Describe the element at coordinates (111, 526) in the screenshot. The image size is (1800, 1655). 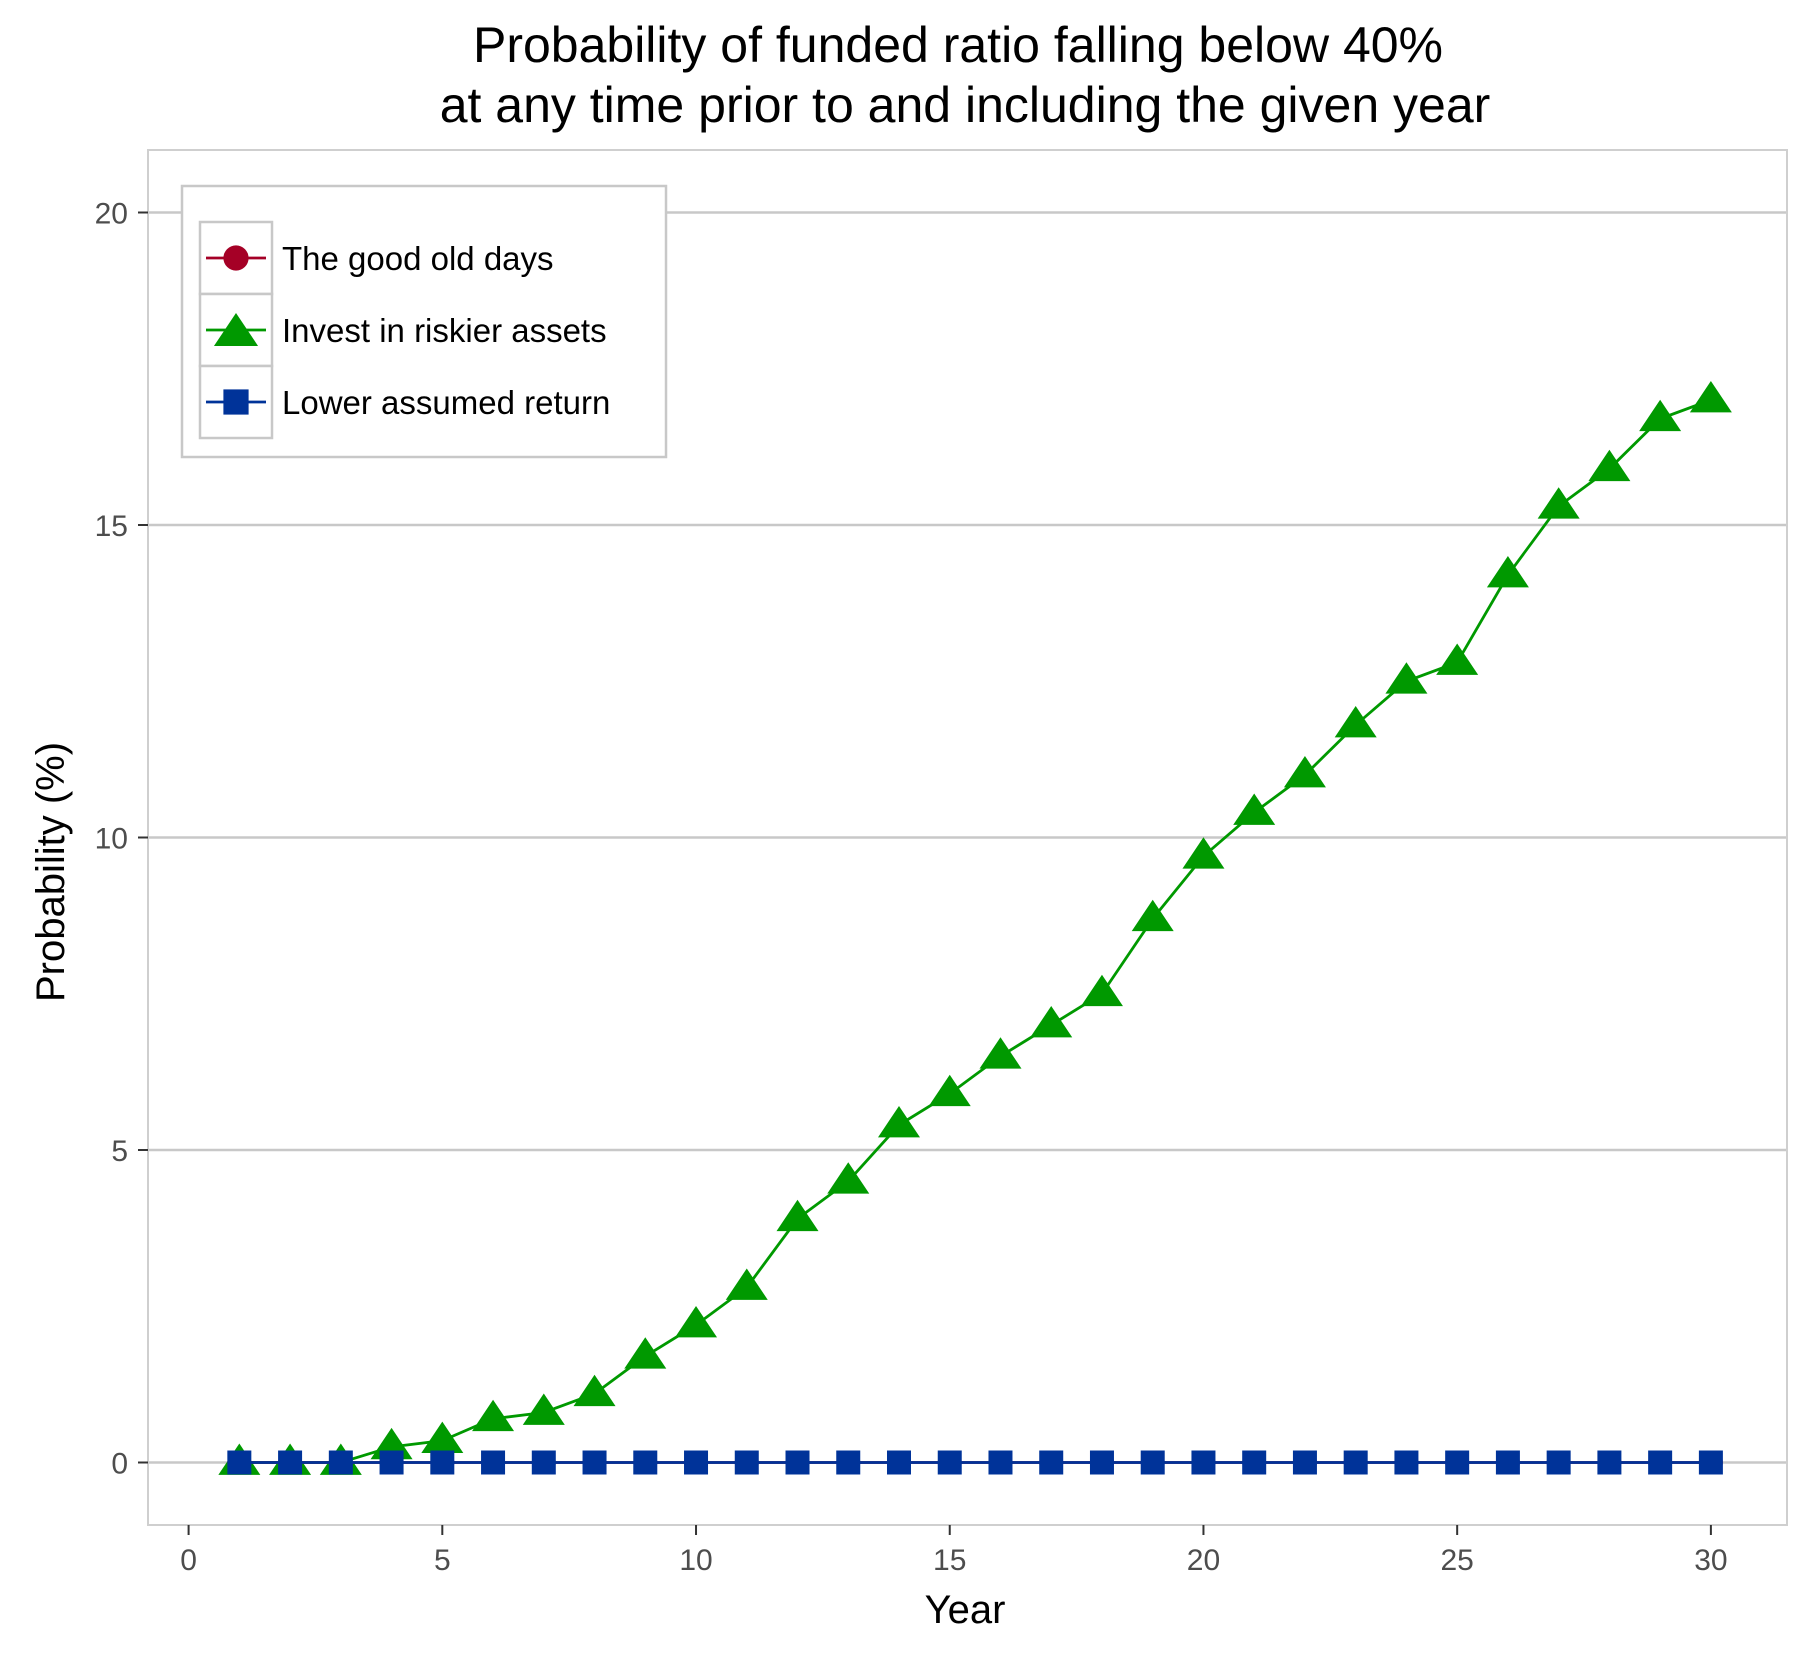
I see `y-tick-label: 15` at that location.